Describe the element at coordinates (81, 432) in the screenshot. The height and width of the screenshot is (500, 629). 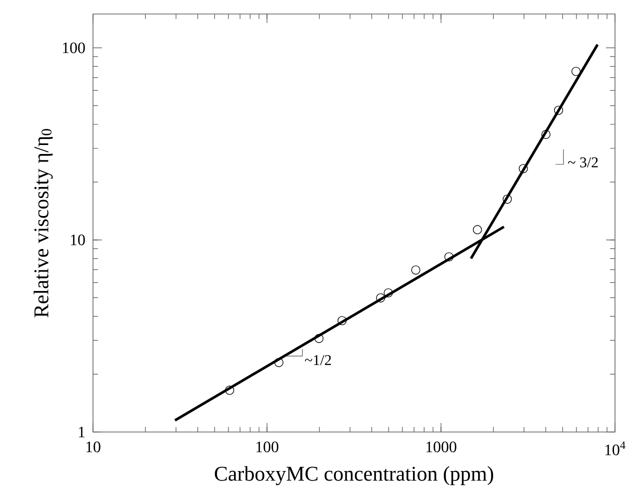
I see `y-tick-label: 1` at that location.